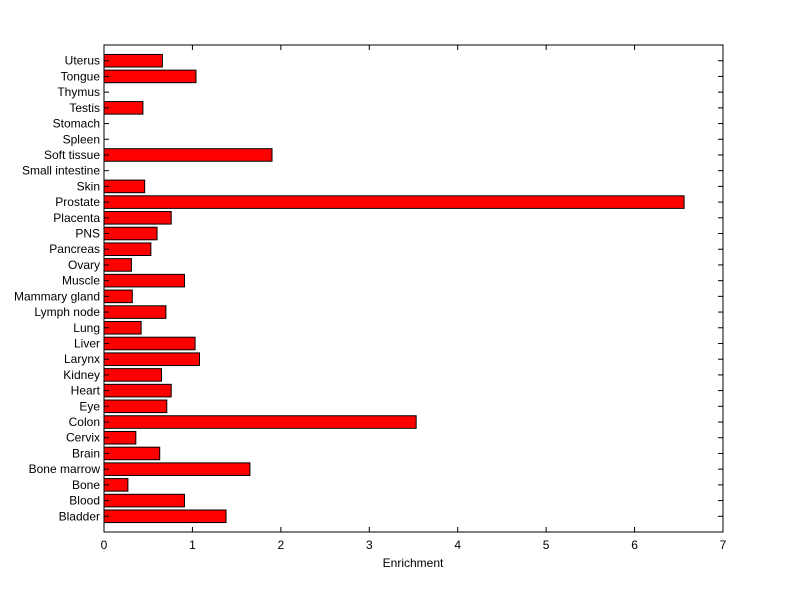 The image size is (800, 599). What do you see at coordinates (84, 265) in the screenshot?
I see `y-tick-label-ovary: Ovary` at bounding box center [84, 265].